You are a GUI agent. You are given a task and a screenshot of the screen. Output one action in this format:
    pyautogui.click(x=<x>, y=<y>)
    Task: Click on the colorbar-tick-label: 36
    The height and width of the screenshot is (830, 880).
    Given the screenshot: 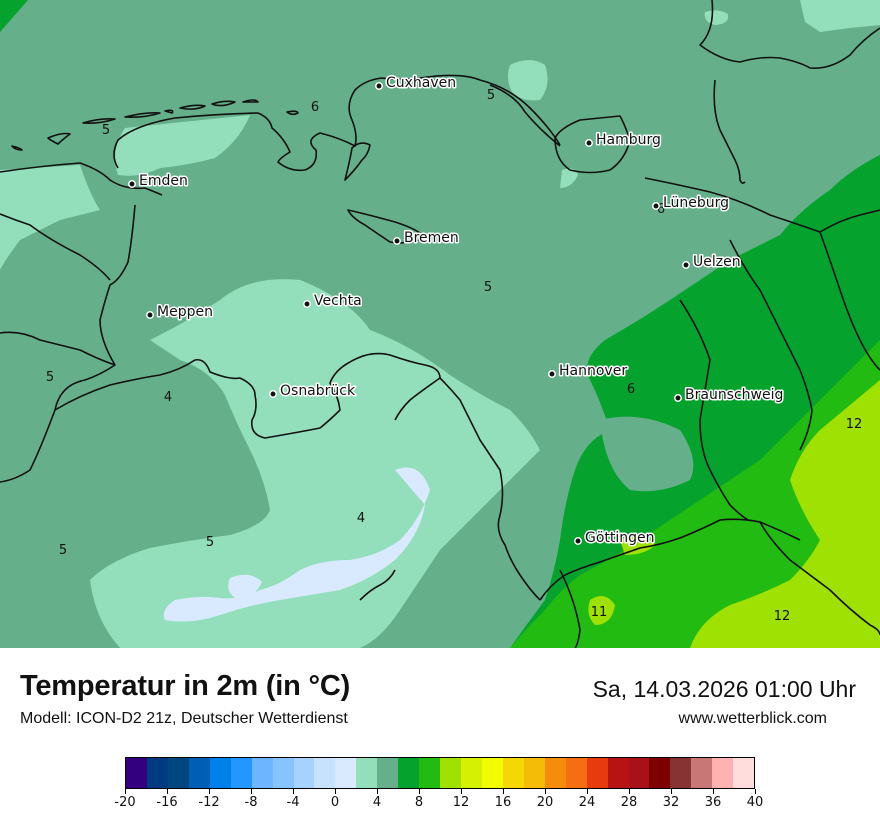 What is the action you would take?
    pyautogui.click(x=713, y=802)
    